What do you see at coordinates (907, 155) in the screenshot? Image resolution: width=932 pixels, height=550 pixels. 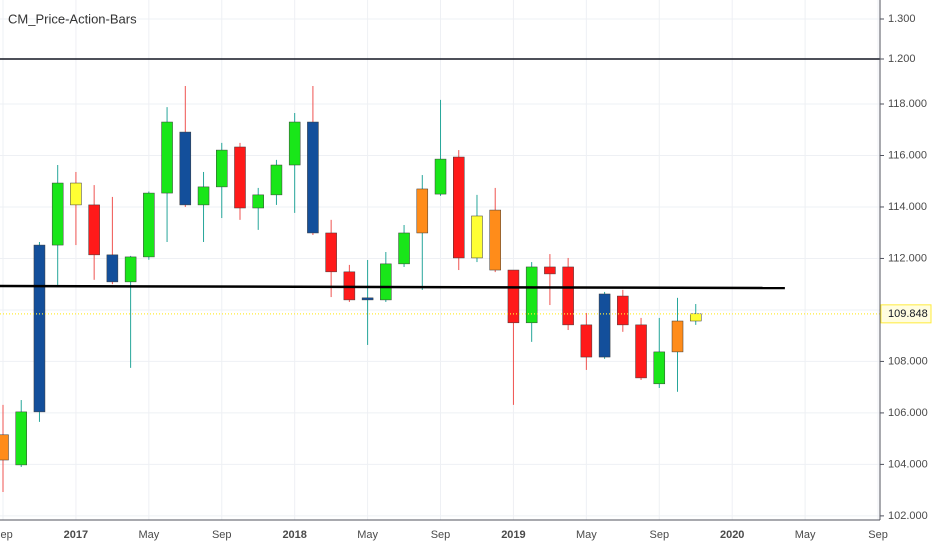 I see `y-tick-label: 116.000` at bounding box center [907, 155].